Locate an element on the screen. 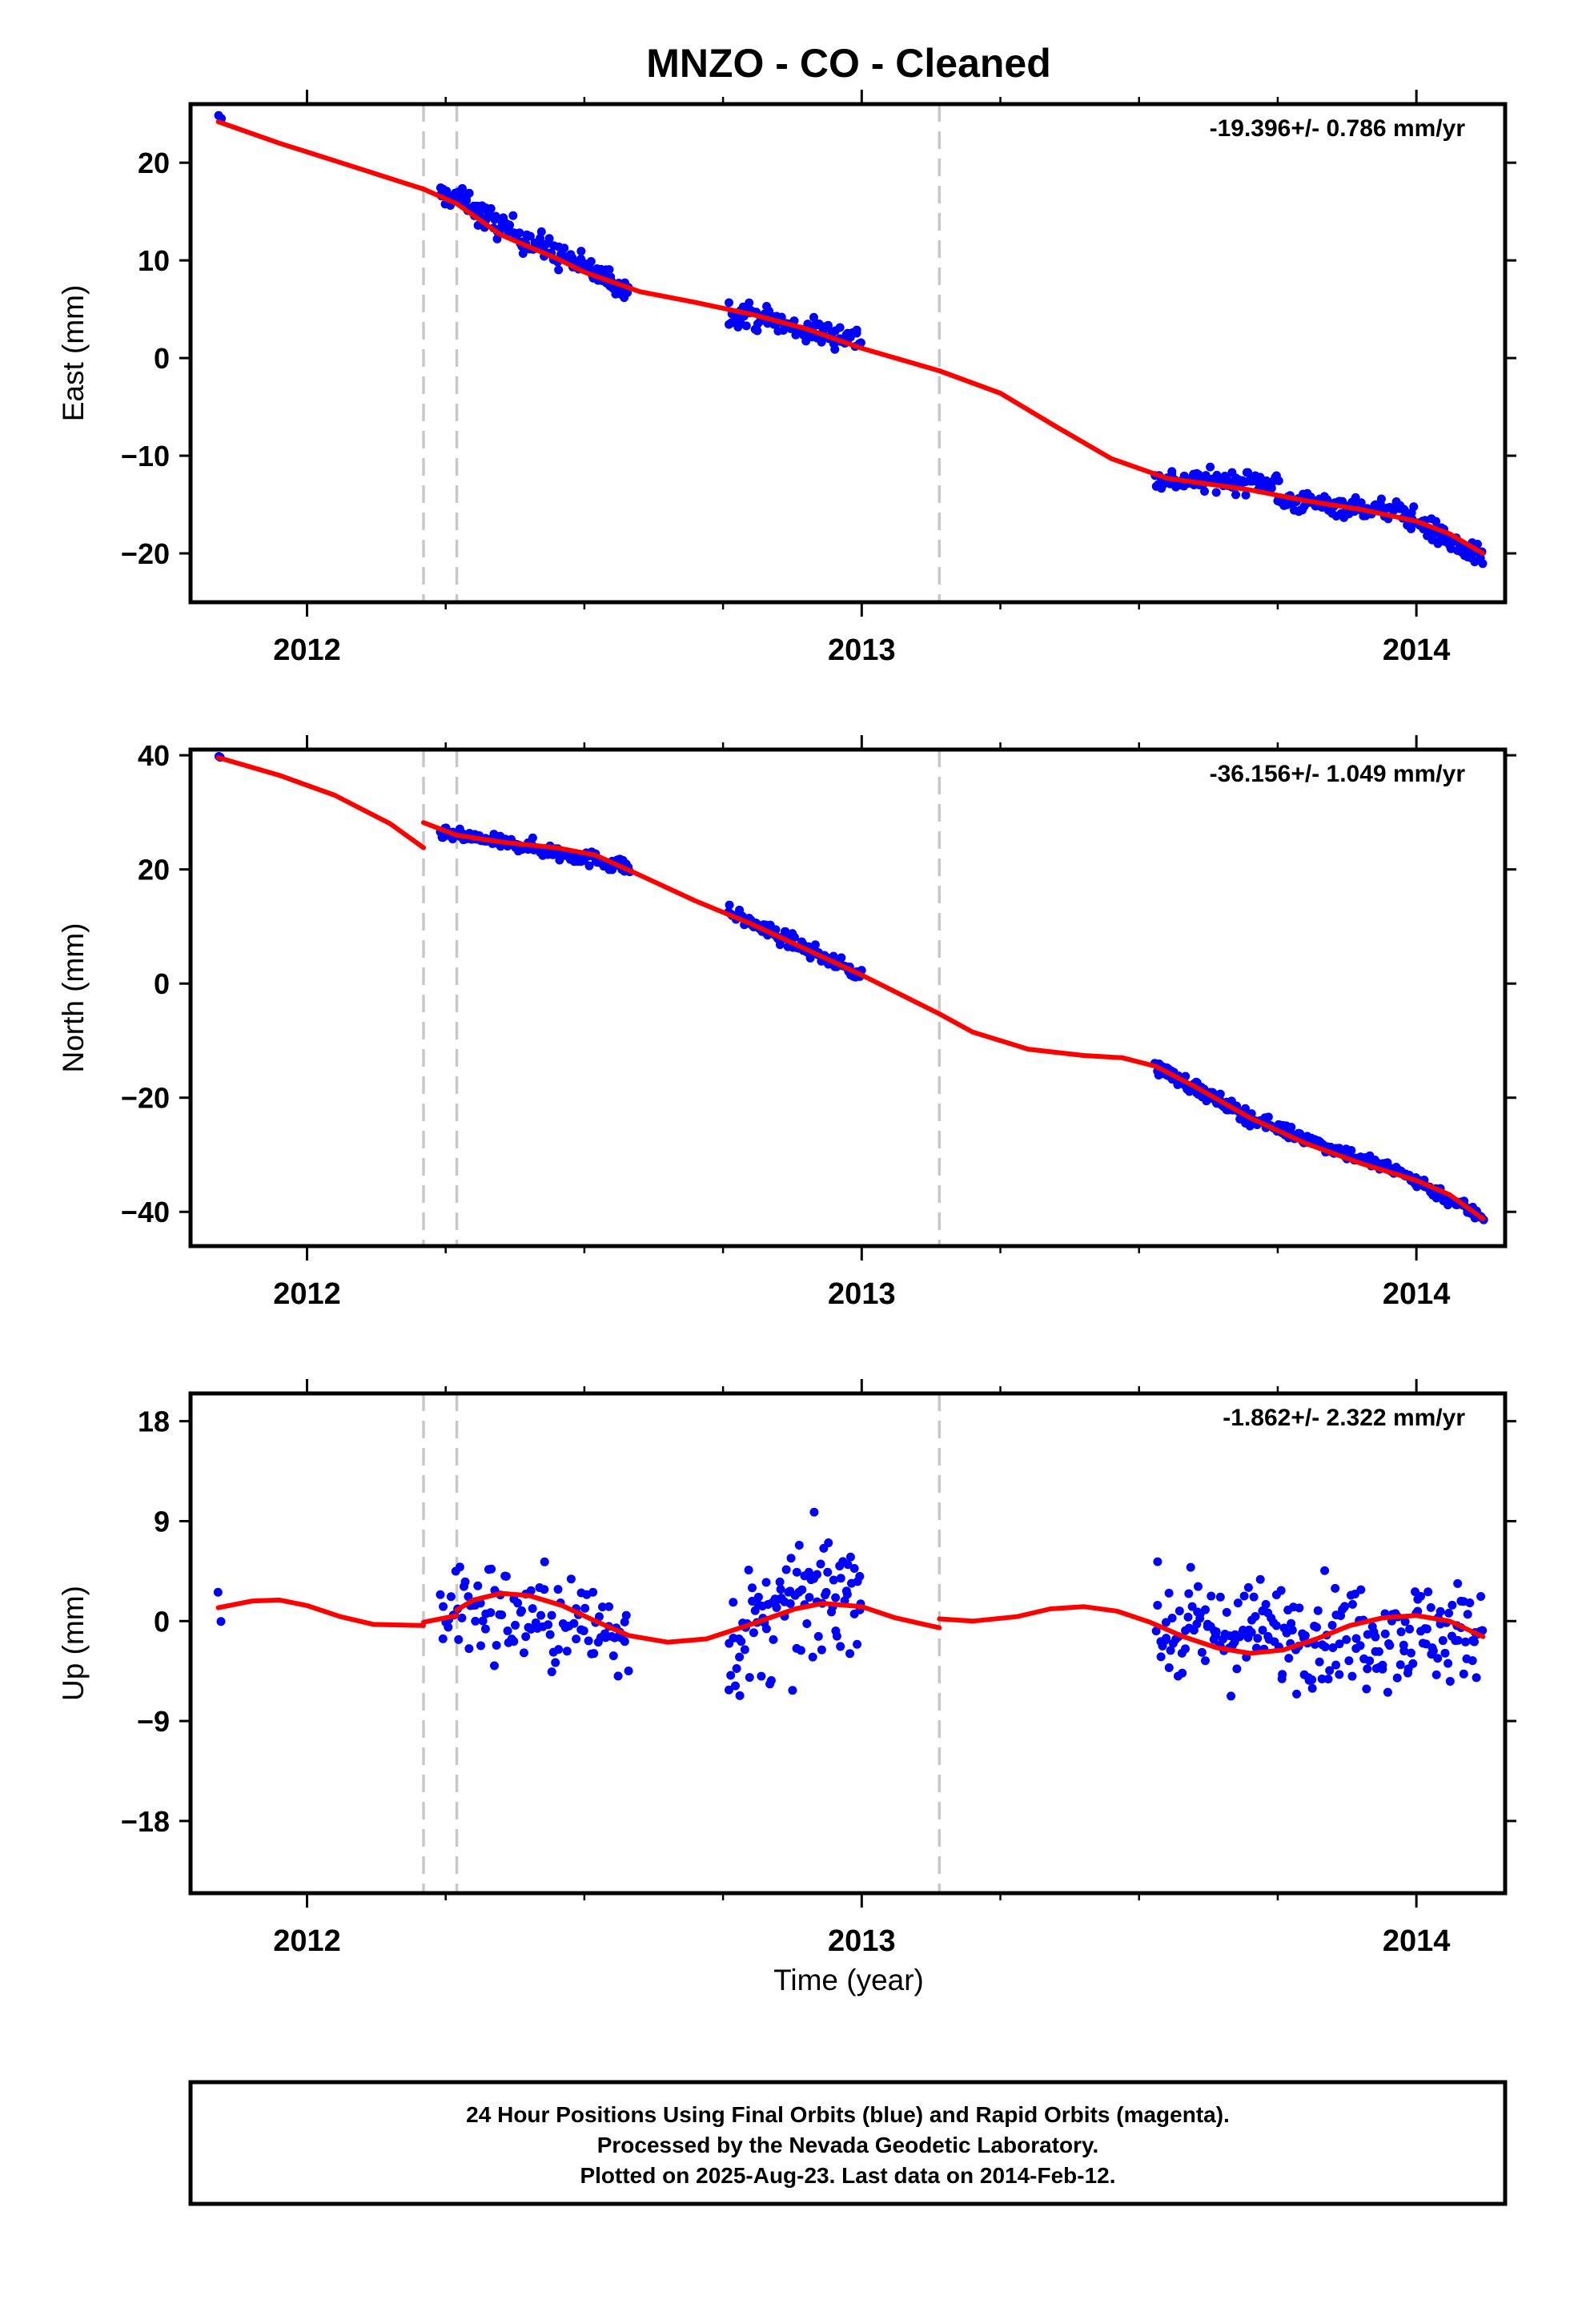 The image size is (1582, 2324). y-tick-label: 0 is located at coordinates (162, 983).